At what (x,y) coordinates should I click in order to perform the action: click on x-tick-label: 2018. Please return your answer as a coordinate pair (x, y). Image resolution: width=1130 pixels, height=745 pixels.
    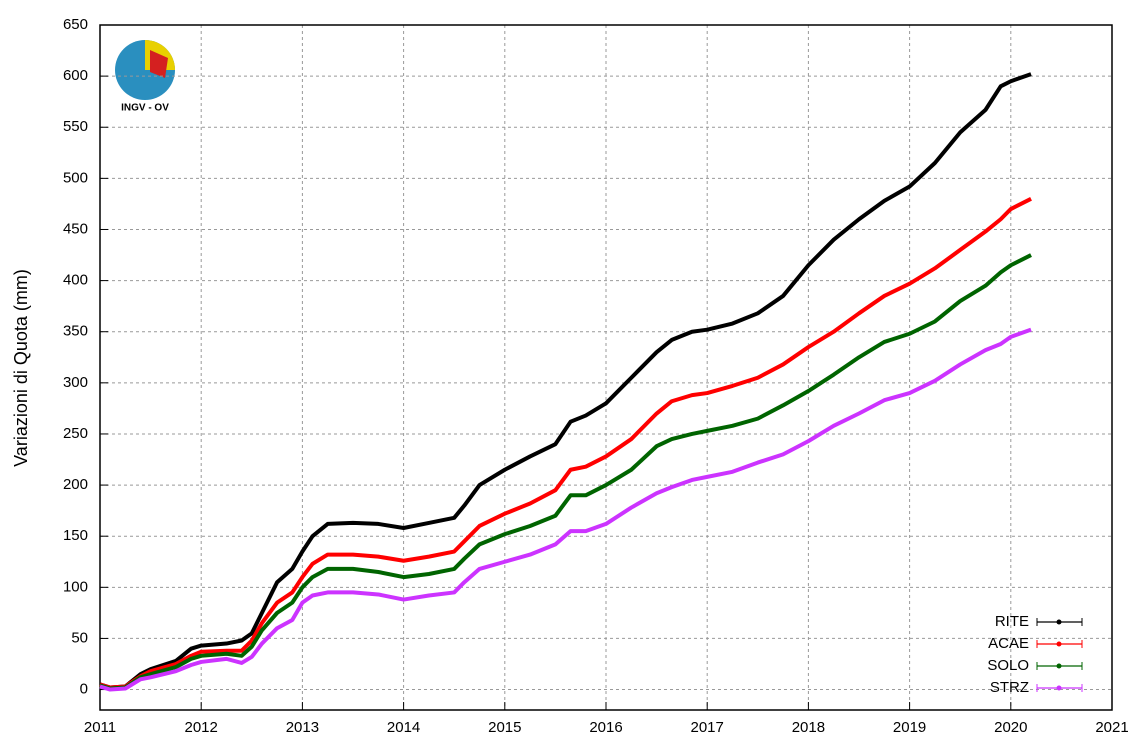
    Looking at the image, I should click on (808, 727).